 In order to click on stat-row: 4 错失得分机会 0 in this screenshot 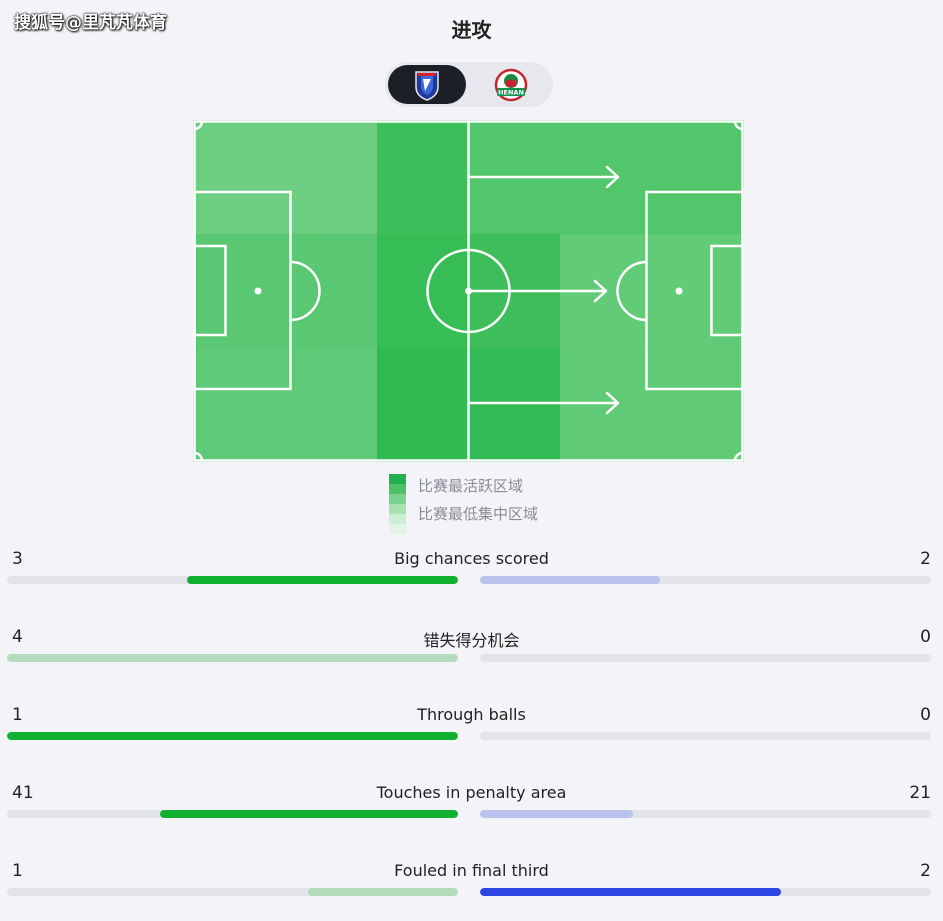, I will do `click(471, 657)`.